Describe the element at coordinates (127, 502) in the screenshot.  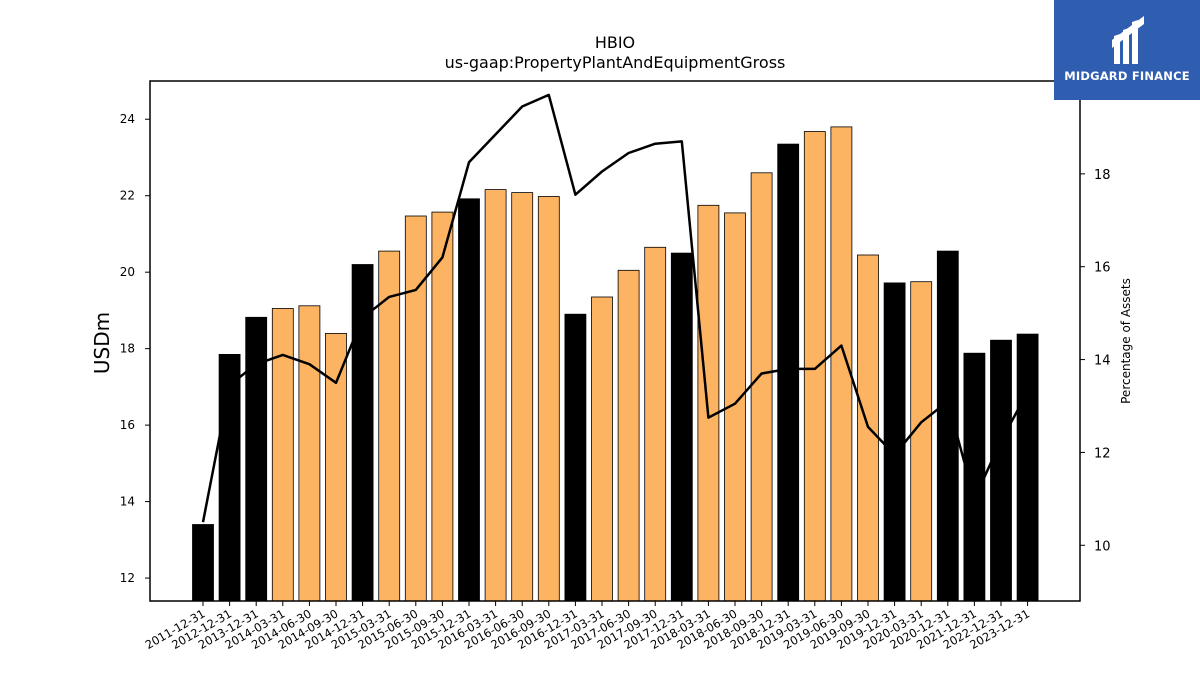
I see `y-tick-label: 14` at that location.